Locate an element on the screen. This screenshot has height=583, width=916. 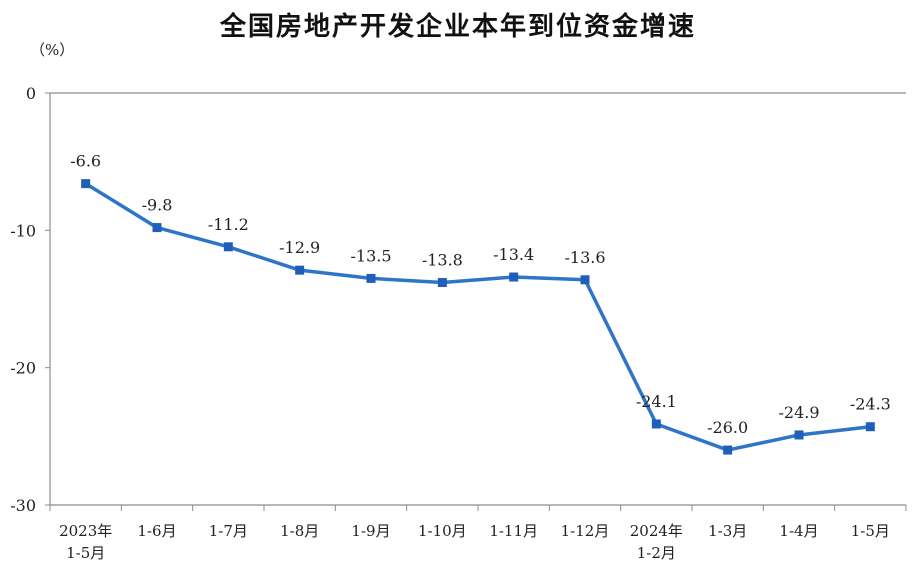
y-tick-label: 0 is located at coordinates (31, 93).